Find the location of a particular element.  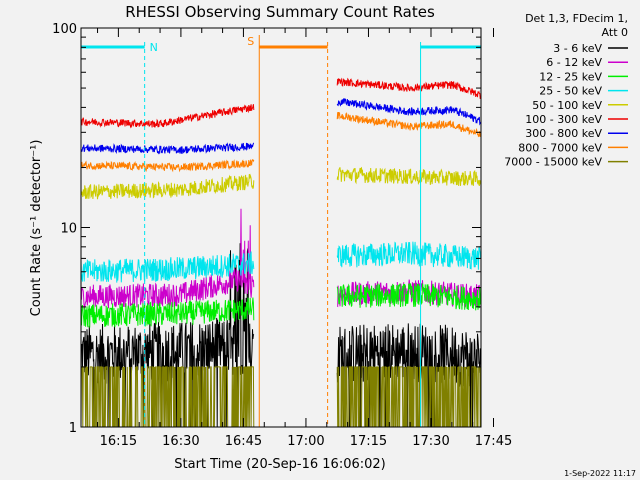

x-tick-label-6: 17:45 is located at coordinates (493, 441).